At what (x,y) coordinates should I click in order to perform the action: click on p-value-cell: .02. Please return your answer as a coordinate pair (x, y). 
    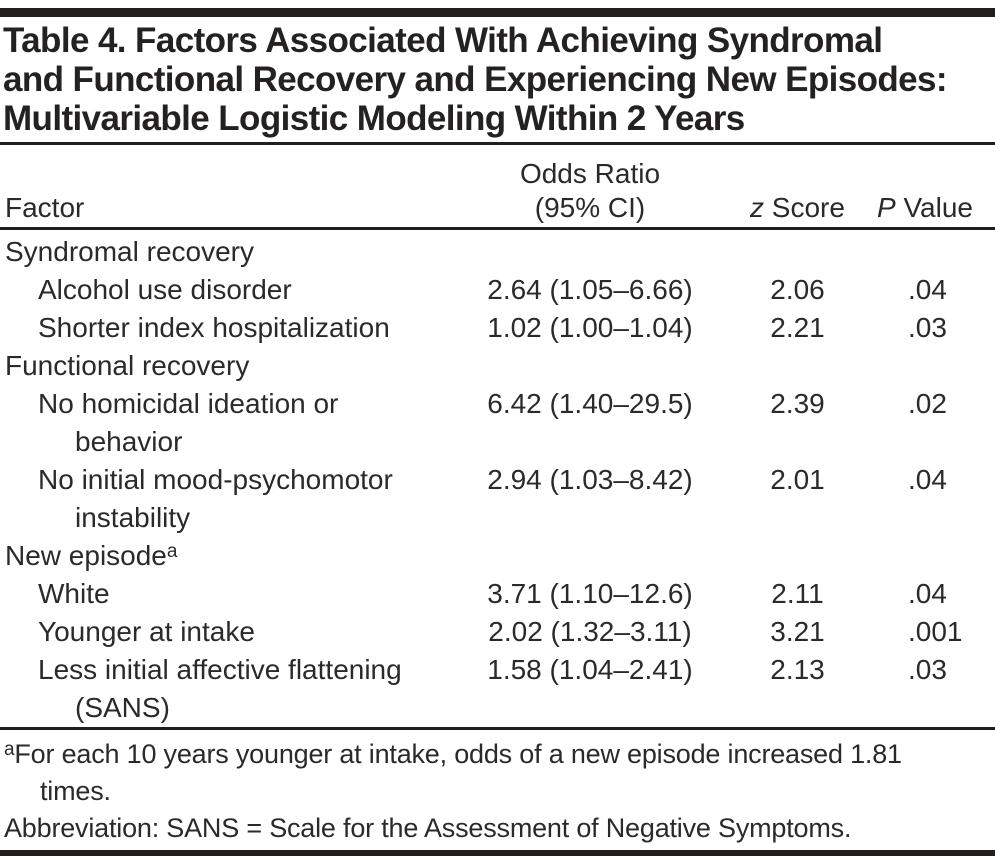
    Looking at the image, I should click on (927, 403).